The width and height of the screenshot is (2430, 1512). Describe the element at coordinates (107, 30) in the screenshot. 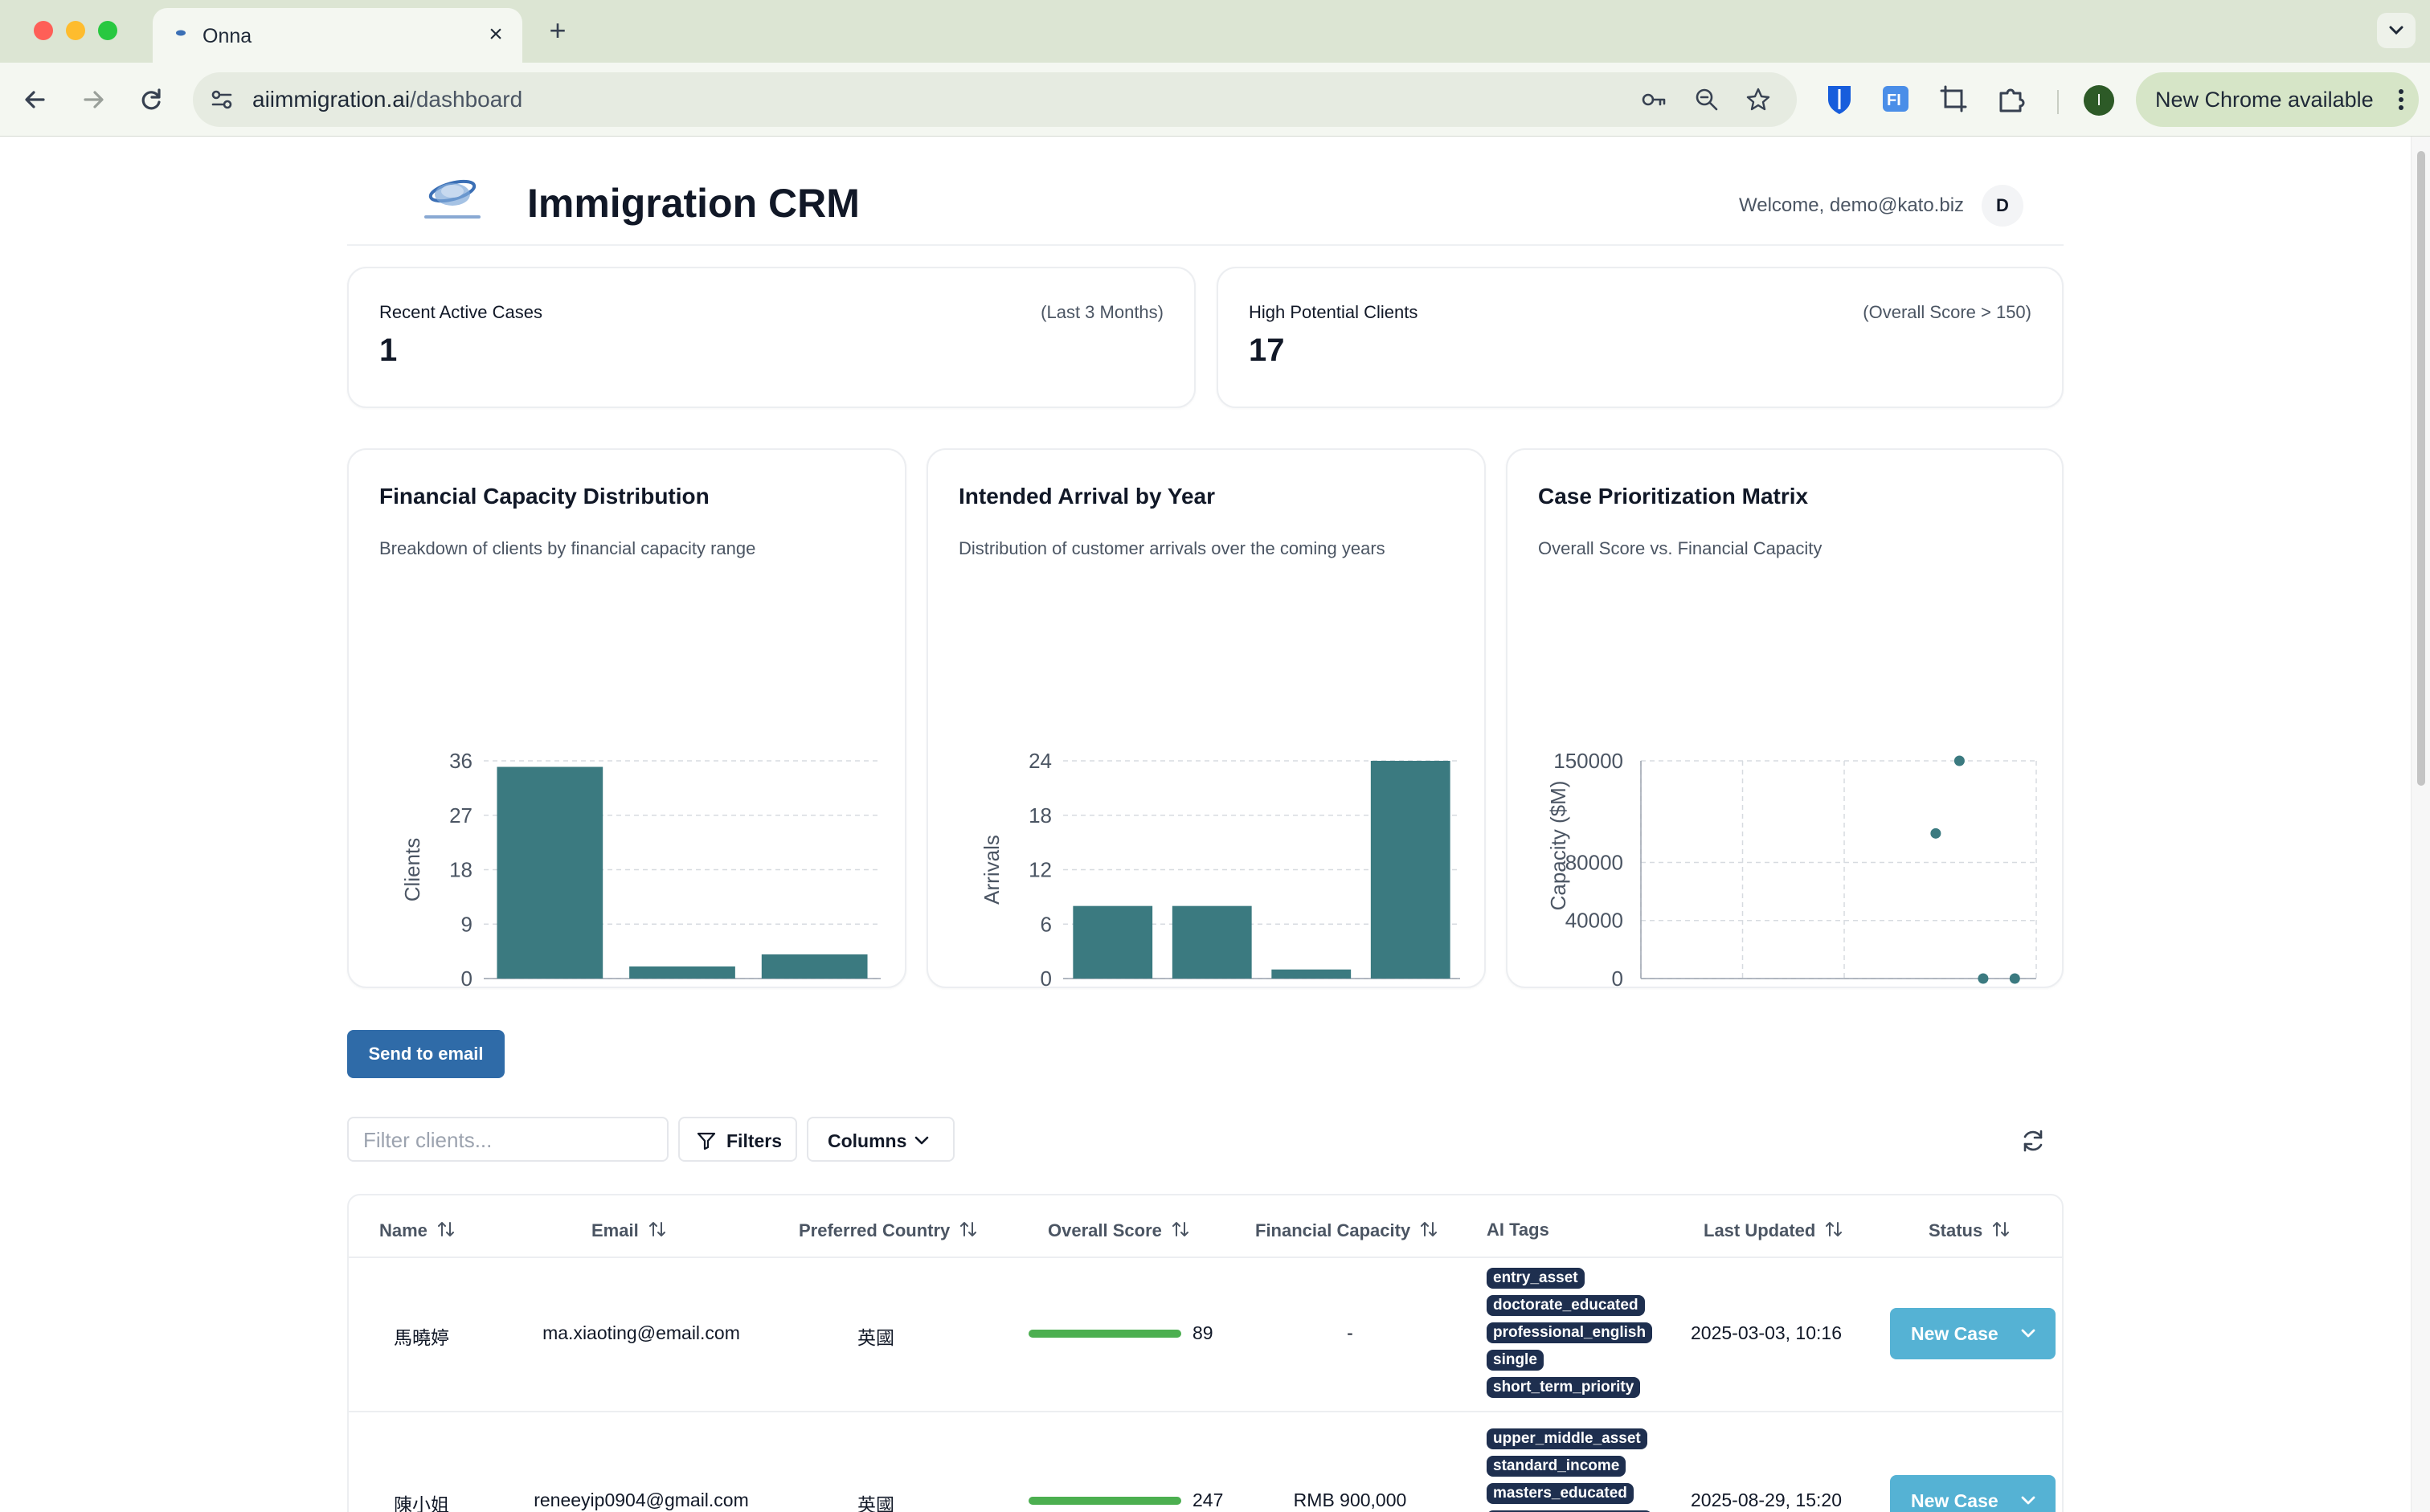

I see `maximize-window-button` at that location.